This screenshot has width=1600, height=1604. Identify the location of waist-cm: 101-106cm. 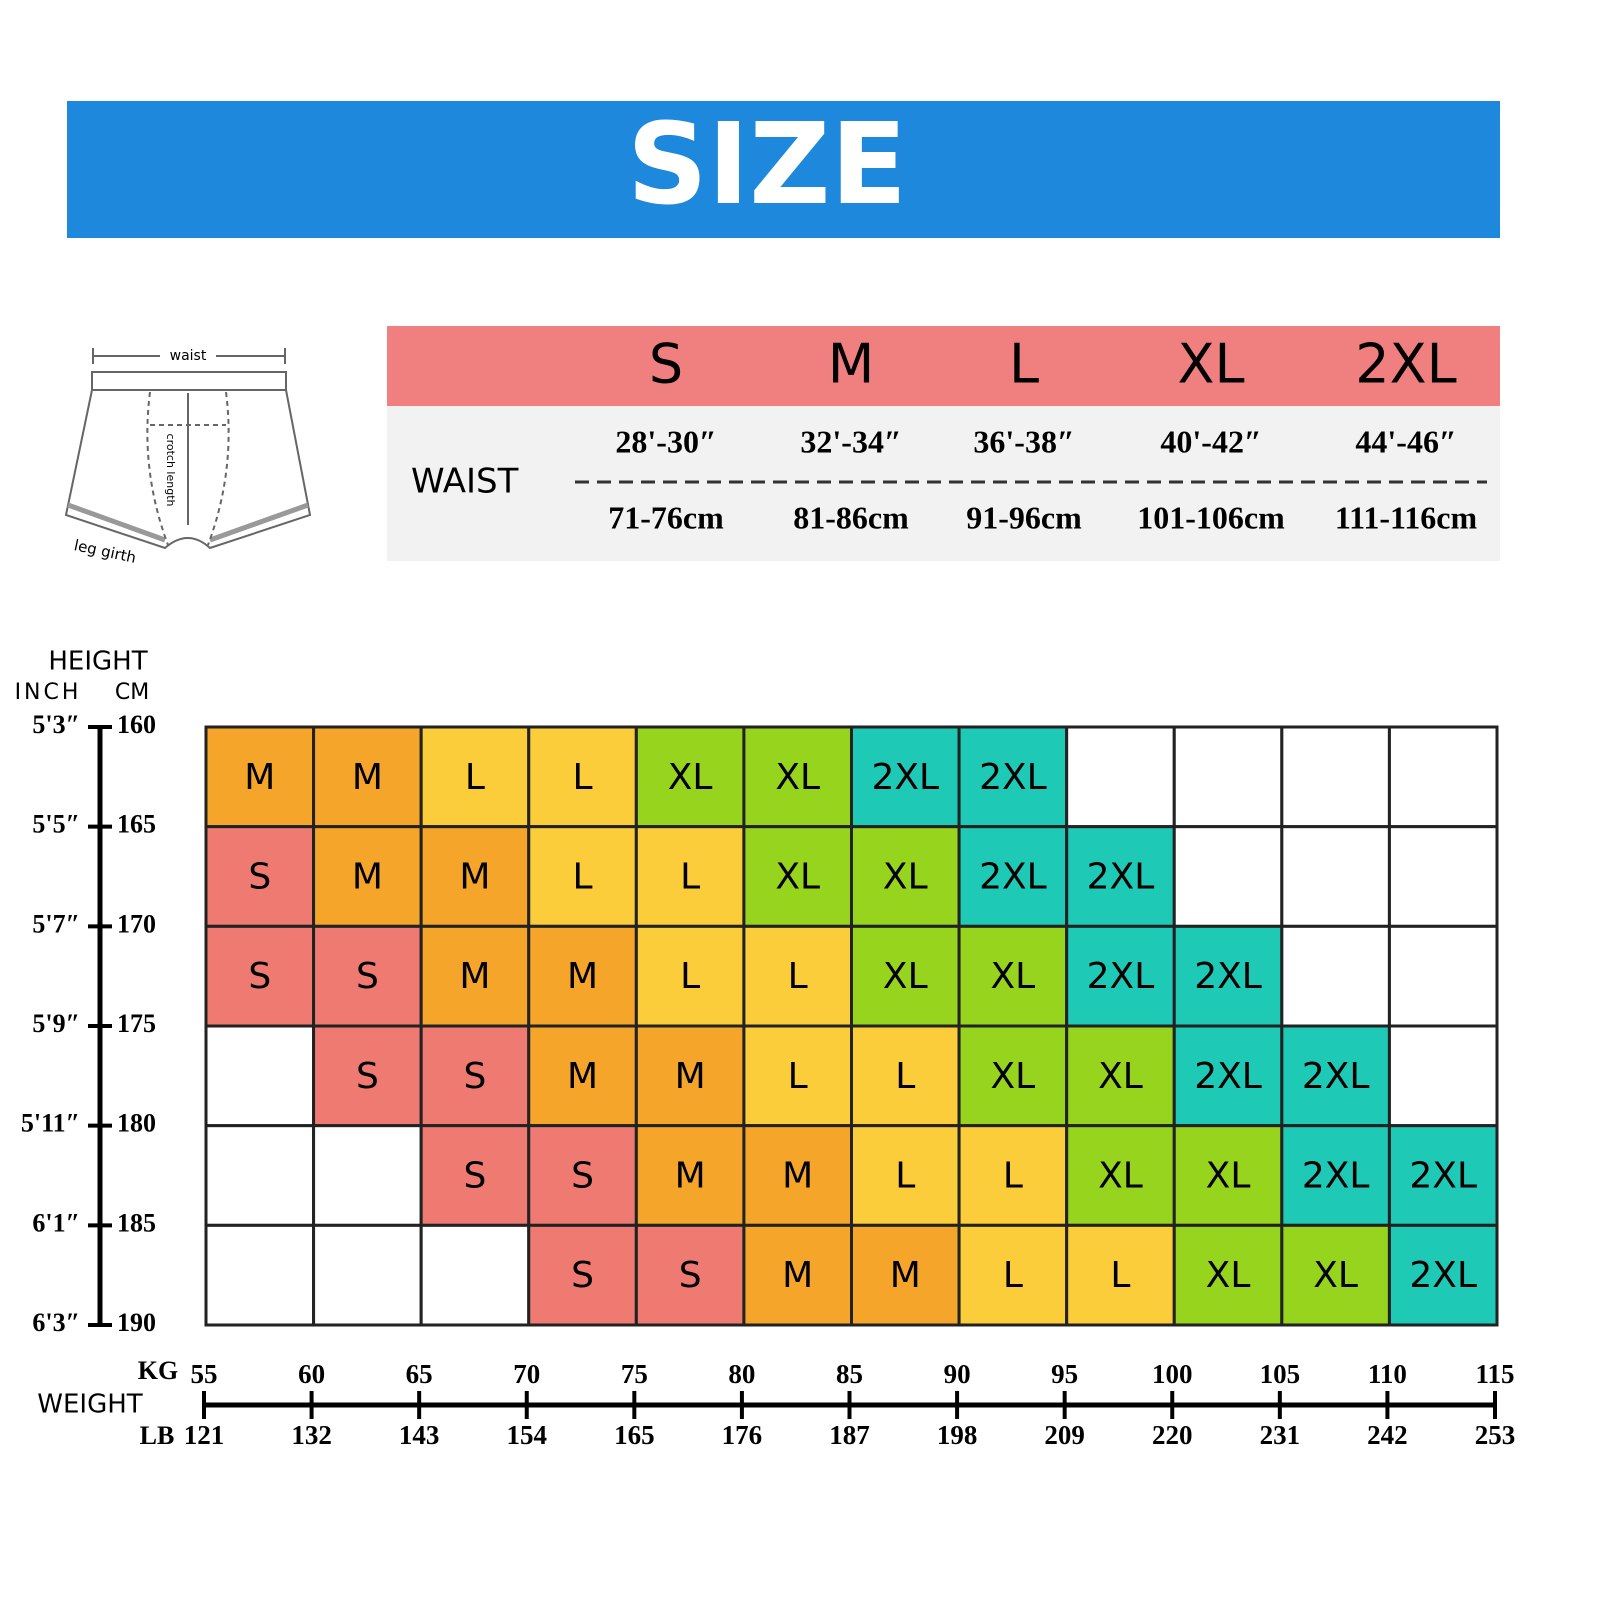
(1211, 517).